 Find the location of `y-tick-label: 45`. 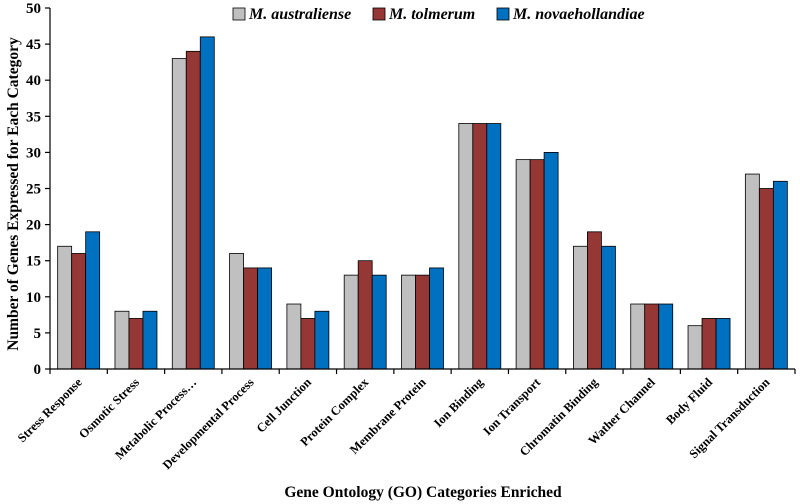

y-tick-label: 45 is located at coordinates (33, 45).